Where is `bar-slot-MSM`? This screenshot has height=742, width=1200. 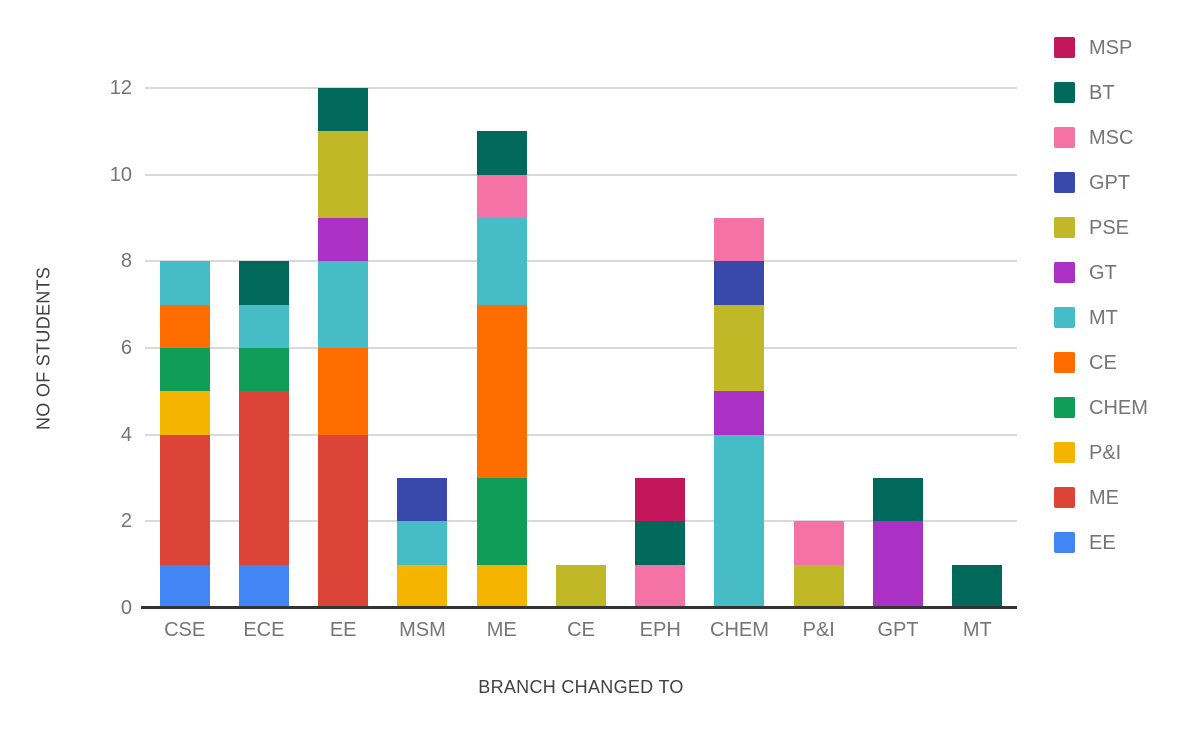
bar-slot-MSM is located at coordinates (422, 348).